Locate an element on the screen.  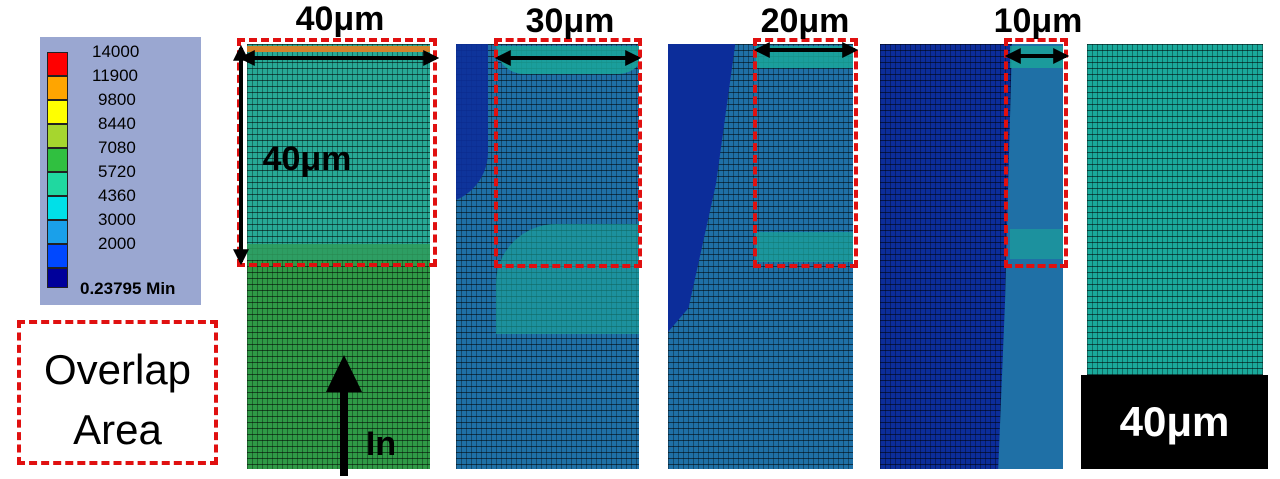
panel-10um is located at coordinates (971, 256).